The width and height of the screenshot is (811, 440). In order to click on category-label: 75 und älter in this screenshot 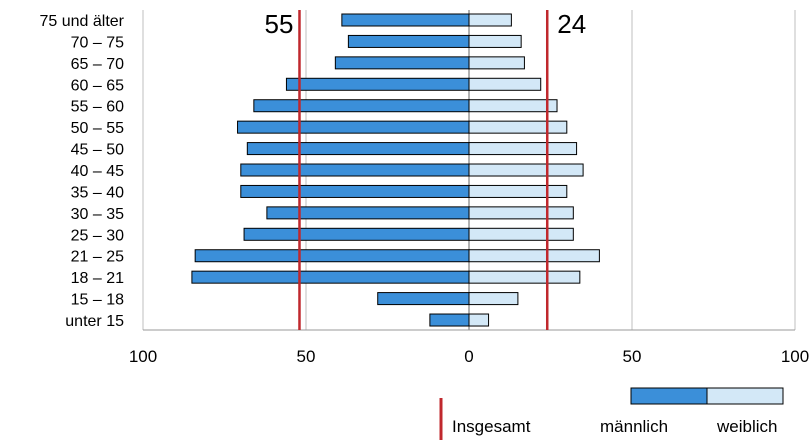, I will do `click(81, 21)`.